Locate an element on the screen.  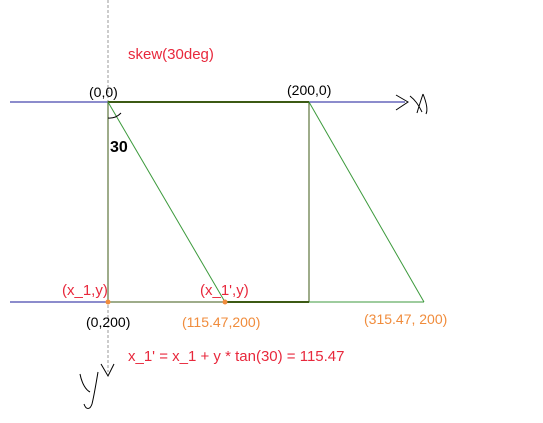
y-axis-arrow-icon is located at coordinates (97, 386).